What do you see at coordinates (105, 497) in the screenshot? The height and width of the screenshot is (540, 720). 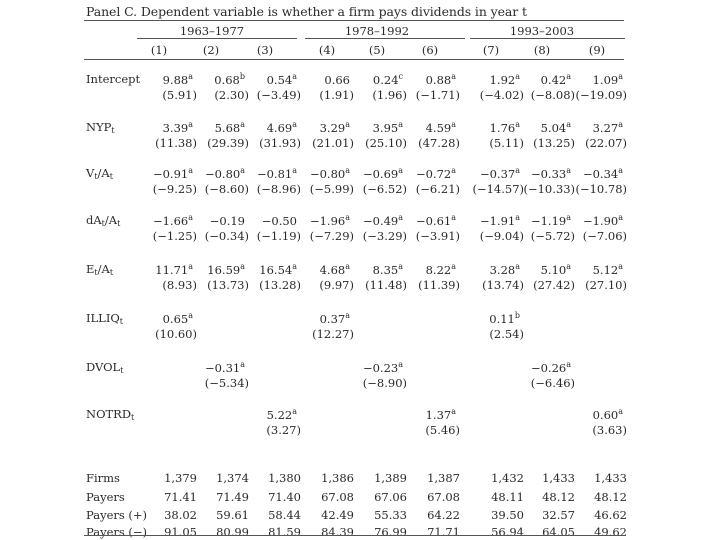 I see `stat-label: Payers` at bounding box center [105, 497].